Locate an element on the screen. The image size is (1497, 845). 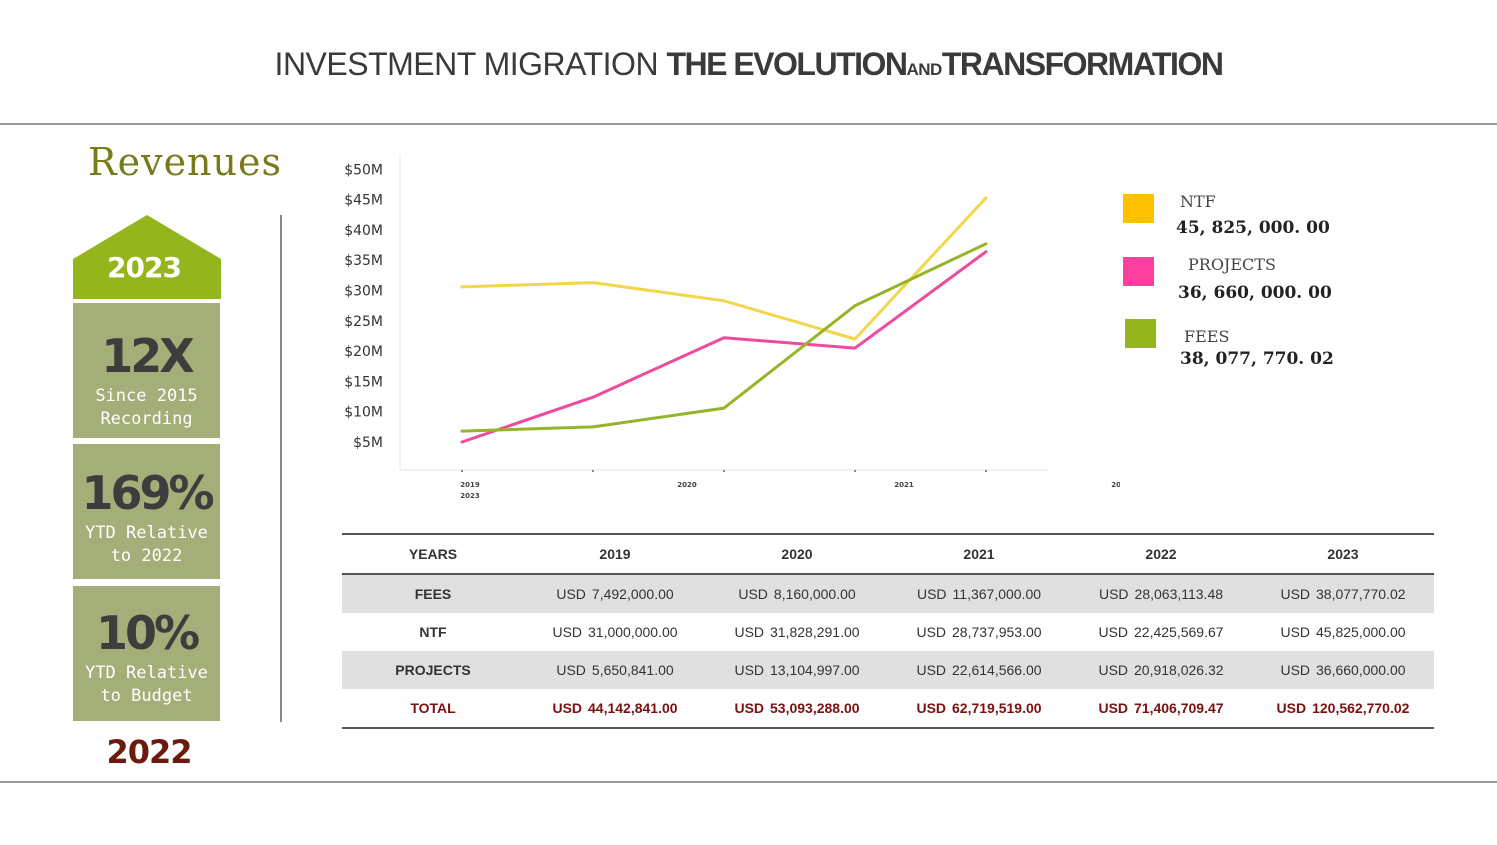
title-bold-1: THE EVOLUTION is located at coordinates (787, 64).